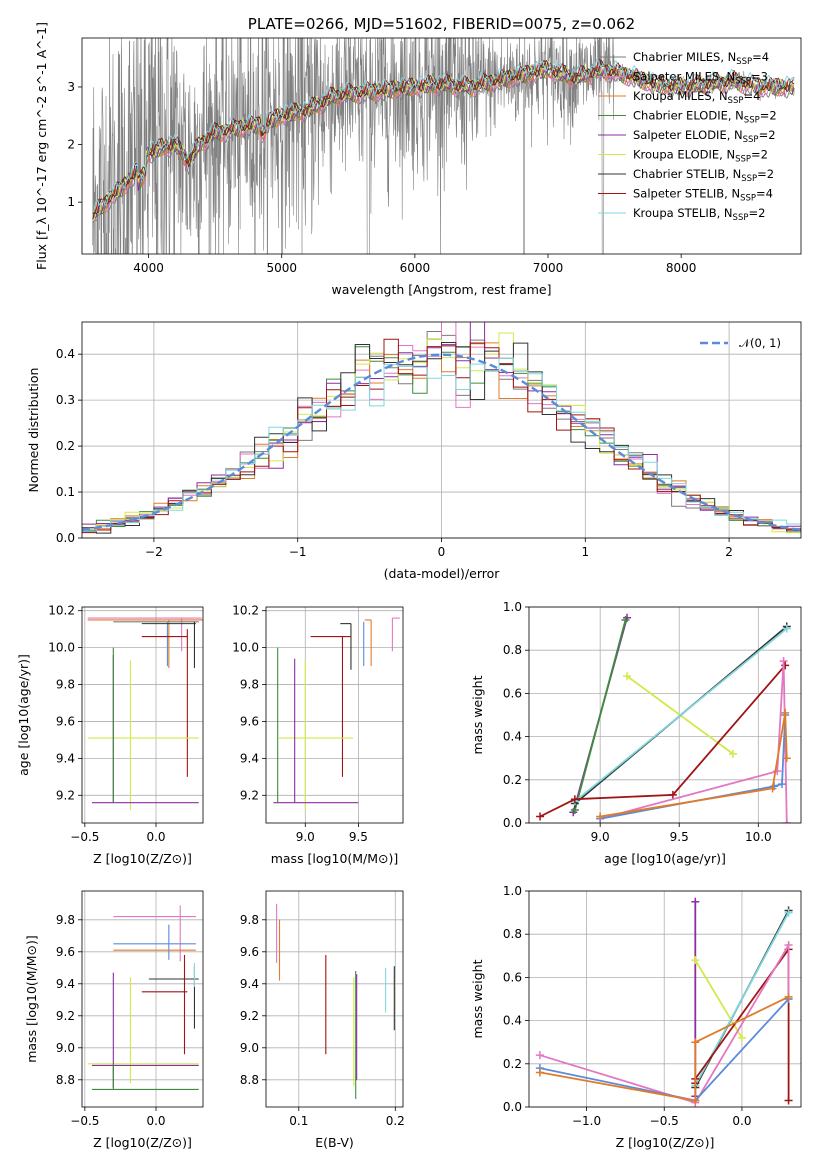  Describe the element at coordinates (41, 146) in the screenshot. I see `y-axis-label: Flux [f_λ 10^-17 erg cm^-2 s^-1 A^-1]` at that location.